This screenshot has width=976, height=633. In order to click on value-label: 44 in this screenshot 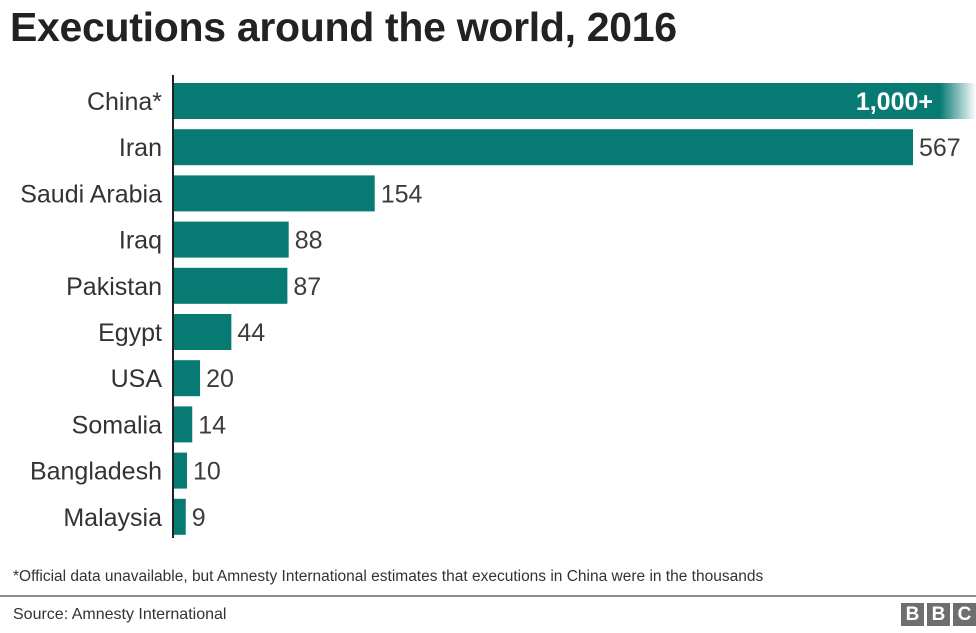, I will do `click(251, 333)`.